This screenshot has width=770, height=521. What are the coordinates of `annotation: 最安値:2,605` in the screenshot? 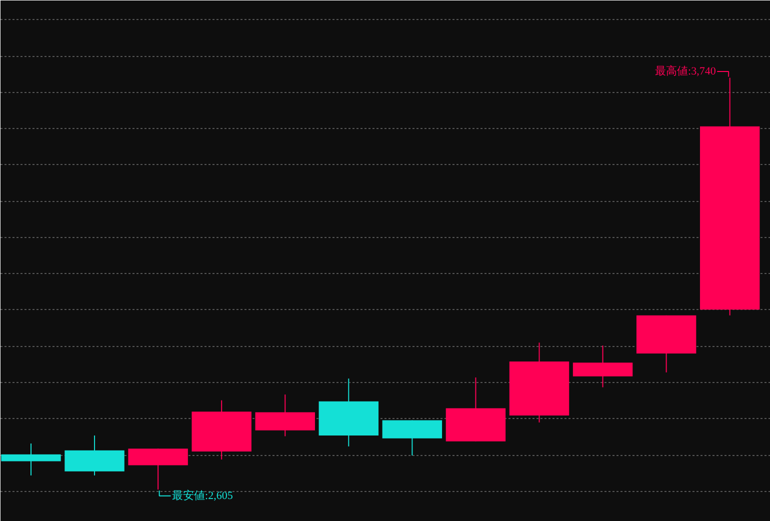 It's located at (203, 495).